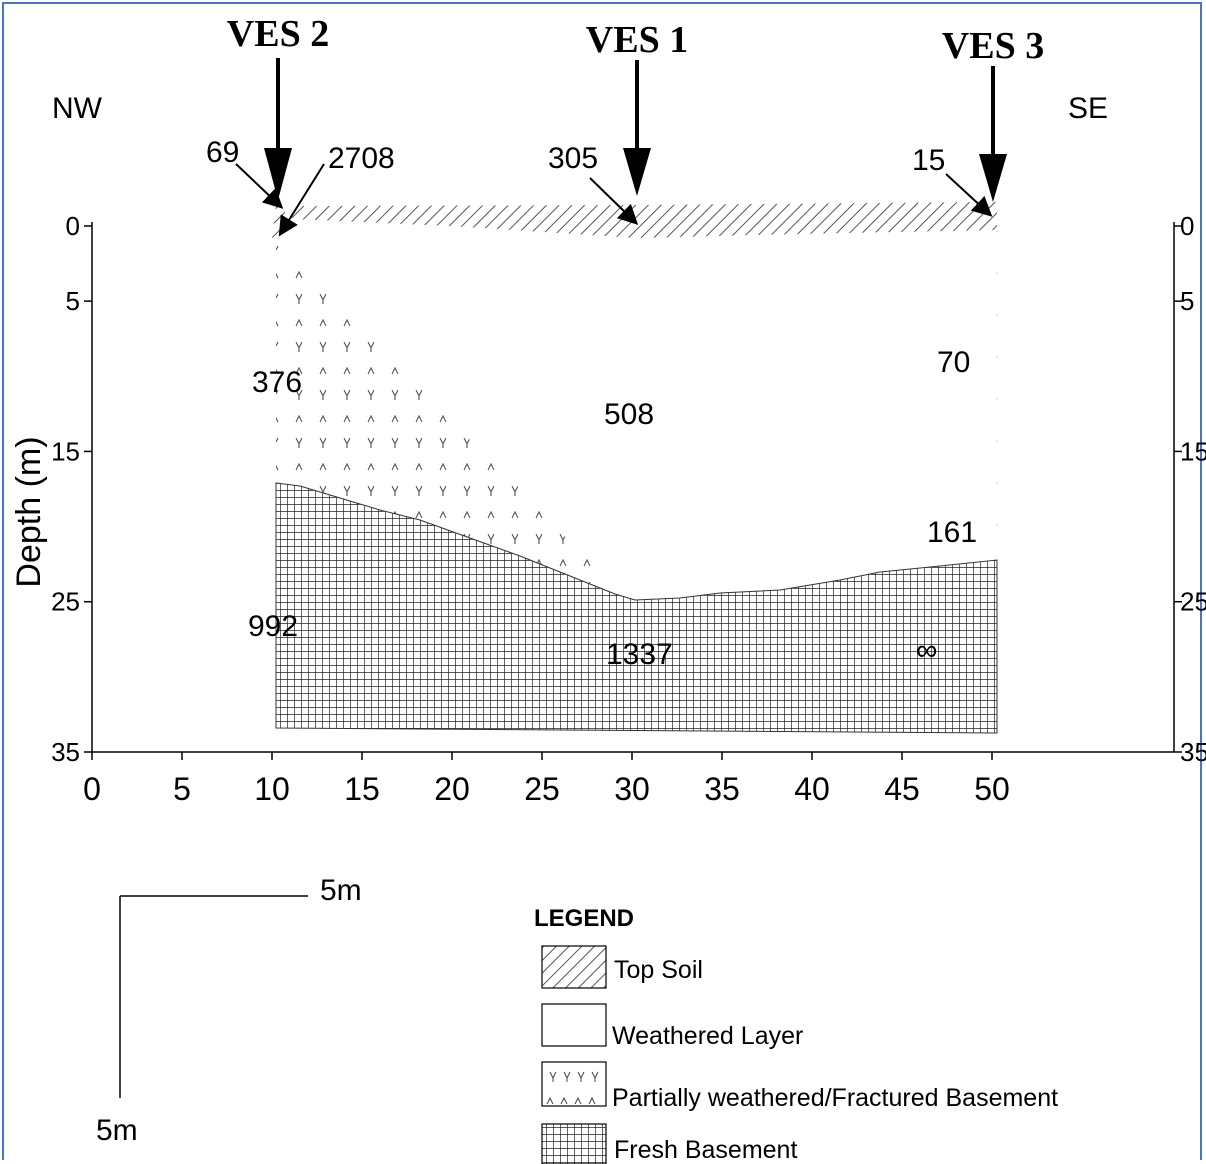 Image resolution: width=1206 pixels, height=1164 pixels. Describe the element at coordinates (614, 200) in the screenshot. I see `leader-arrows` at that location.